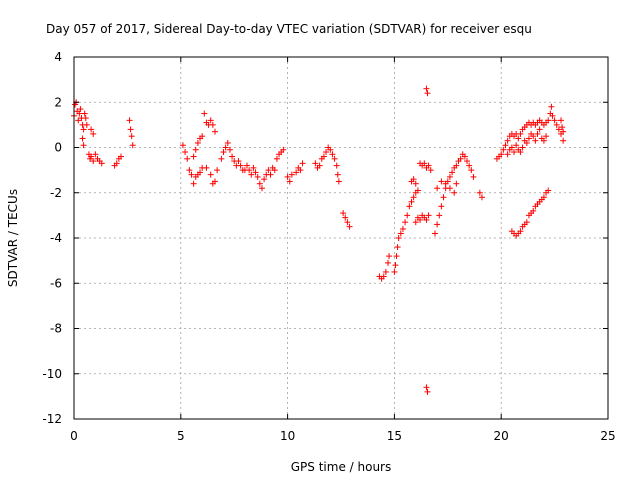 This screenshot has height=480, width=640. I want to click on y-tick-label: 4, so click(58, 57).